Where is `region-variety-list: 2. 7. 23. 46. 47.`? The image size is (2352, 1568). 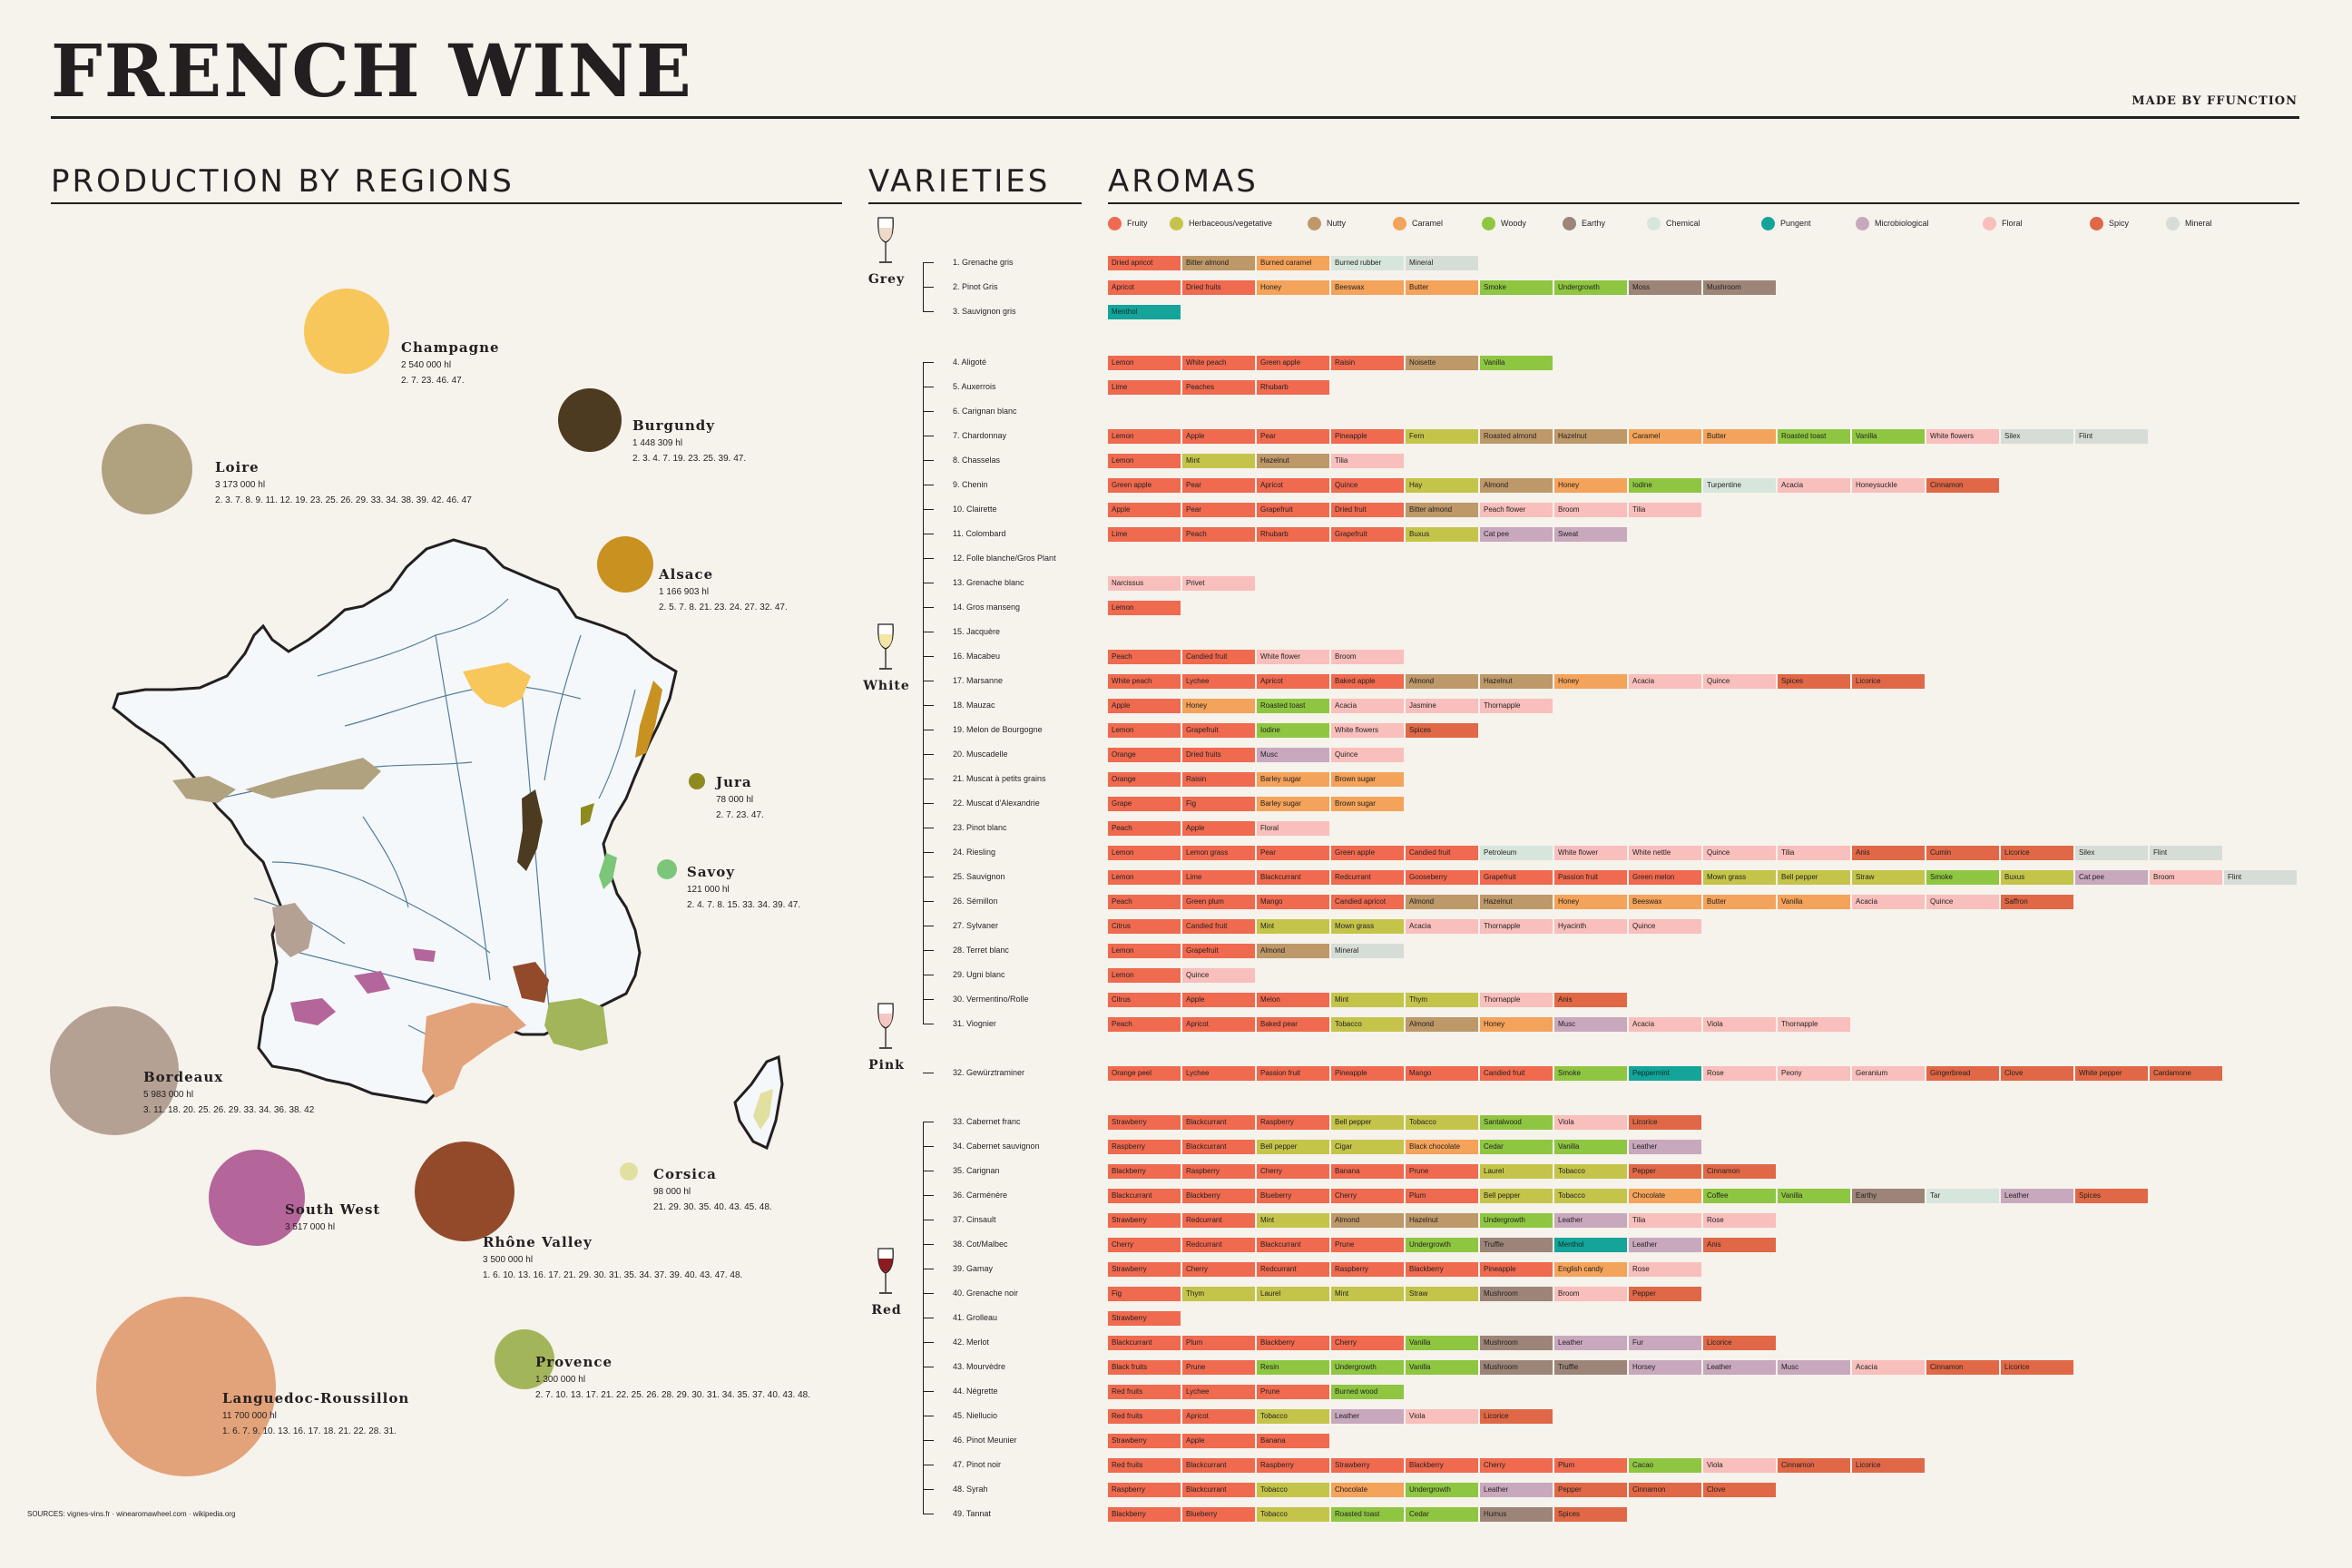 region-variety-list: 2. 7. 23. 46. 47. is located at coordinates (433, 381).